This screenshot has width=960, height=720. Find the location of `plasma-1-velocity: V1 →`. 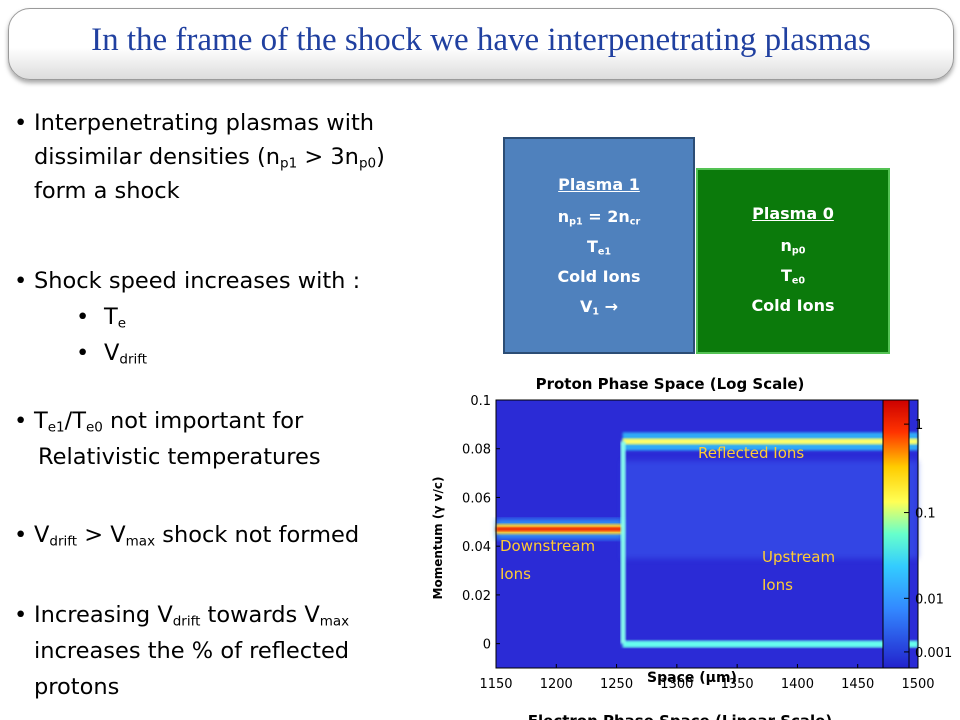

plasma-1-velocity: V1 → is located at coordinates (599, 307).